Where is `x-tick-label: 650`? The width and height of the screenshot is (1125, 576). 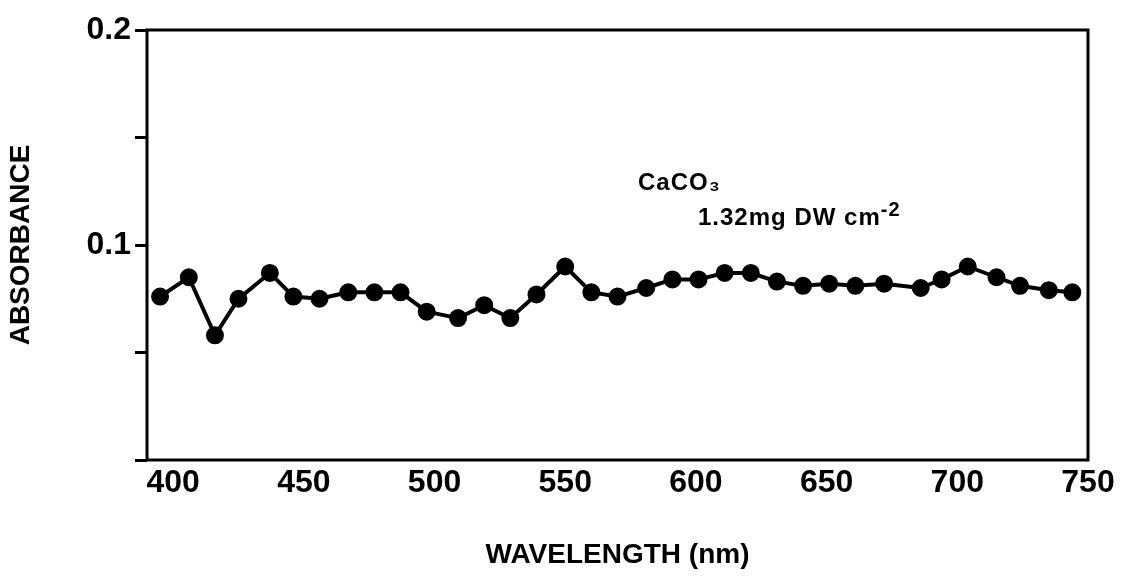
x-tick-label: 650 is located at coordinates (826, 481).